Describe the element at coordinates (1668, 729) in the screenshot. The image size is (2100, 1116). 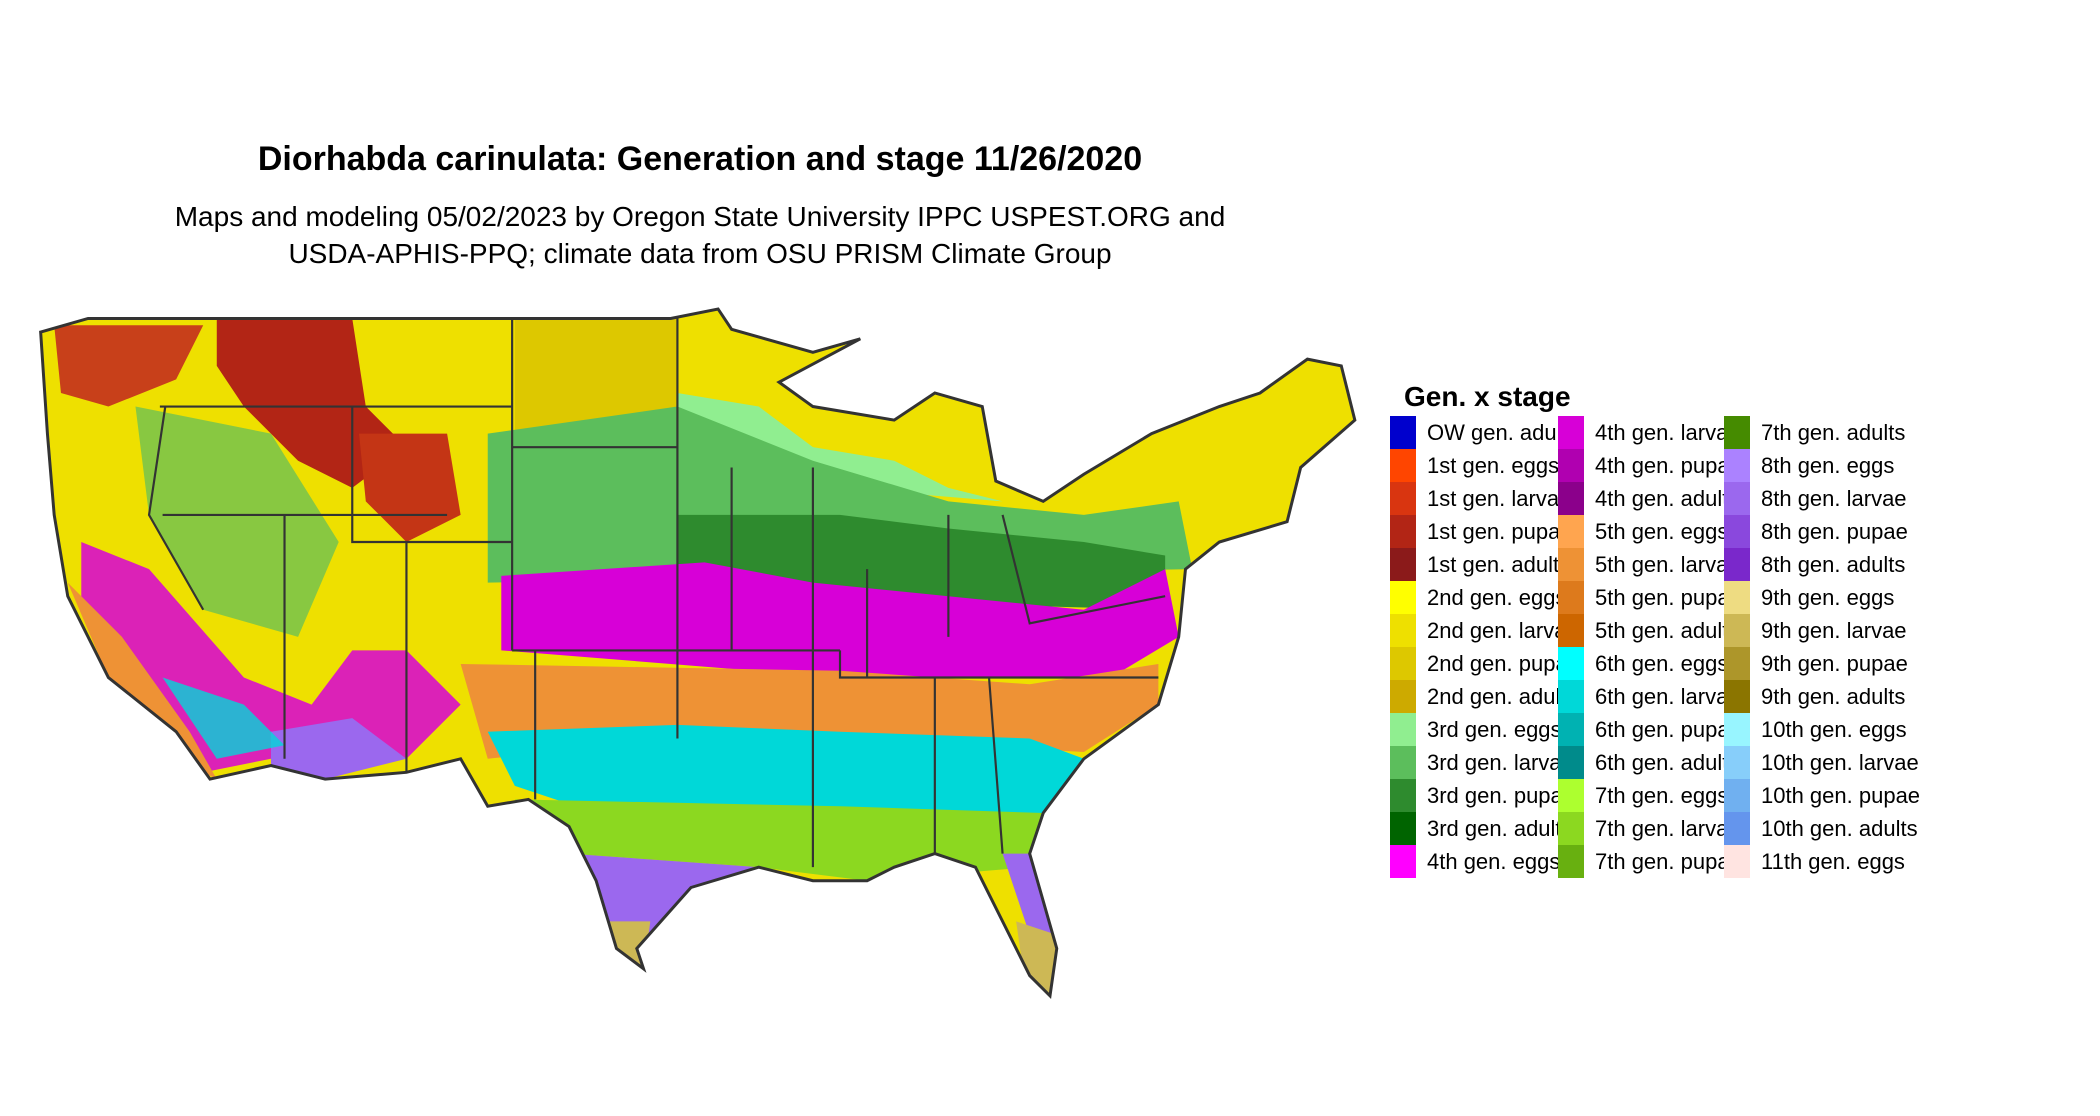
I see `legend-label: 6th gen. pupae` at that location.